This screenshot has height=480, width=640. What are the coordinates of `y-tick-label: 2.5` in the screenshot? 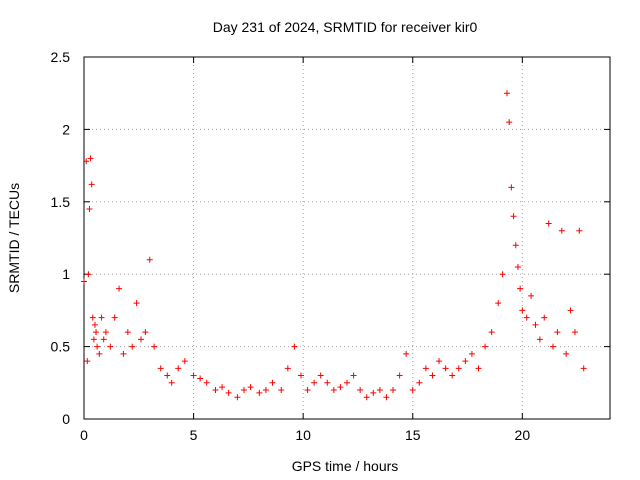 It's located at (61, 57).